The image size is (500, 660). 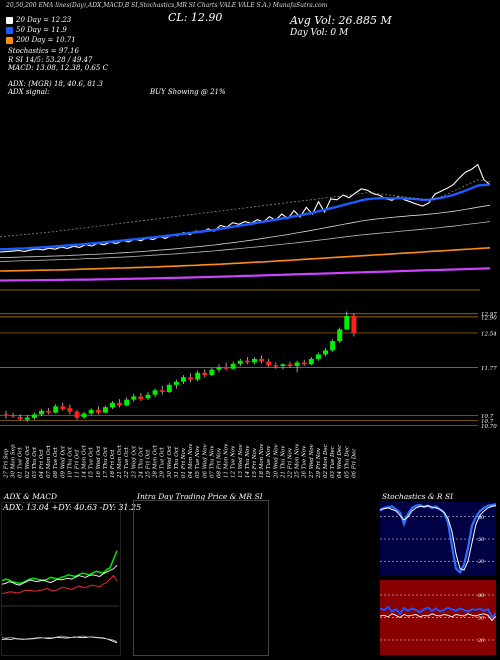 What do you see at coordinates (21, 462) in the screenshot?
I see `date-tick-label: 01 Tue Oct` at bounding box center [21, 462].